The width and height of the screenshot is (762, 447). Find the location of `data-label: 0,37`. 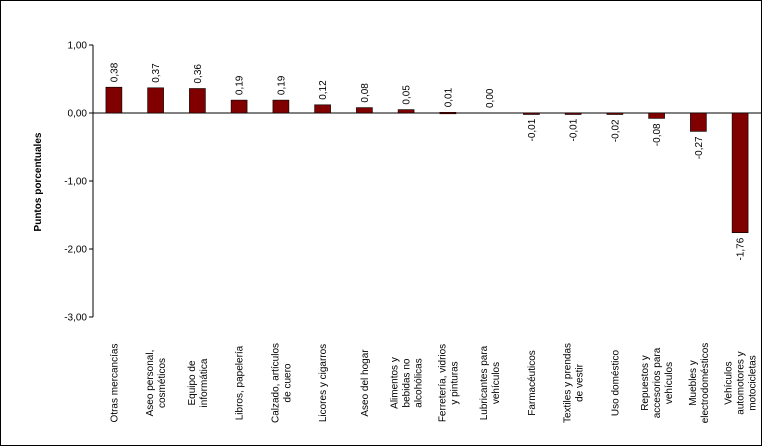

data-label: 0,37 is located at coordinates (156, 73).